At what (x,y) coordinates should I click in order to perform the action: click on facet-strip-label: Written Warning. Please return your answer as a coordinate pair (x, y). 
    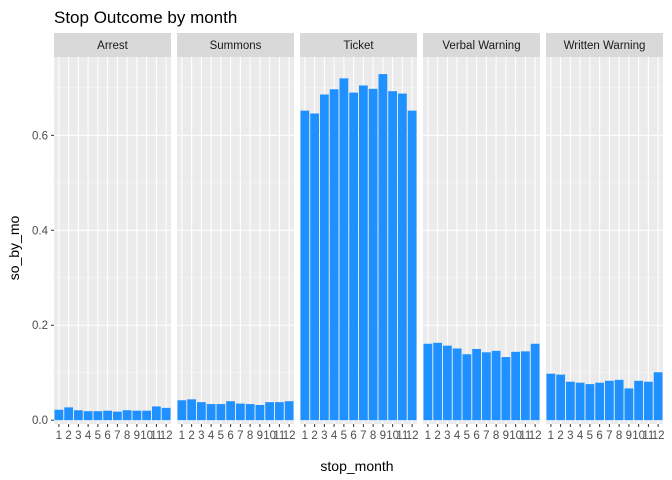
    Looking at the image, I should click on (605, 46).